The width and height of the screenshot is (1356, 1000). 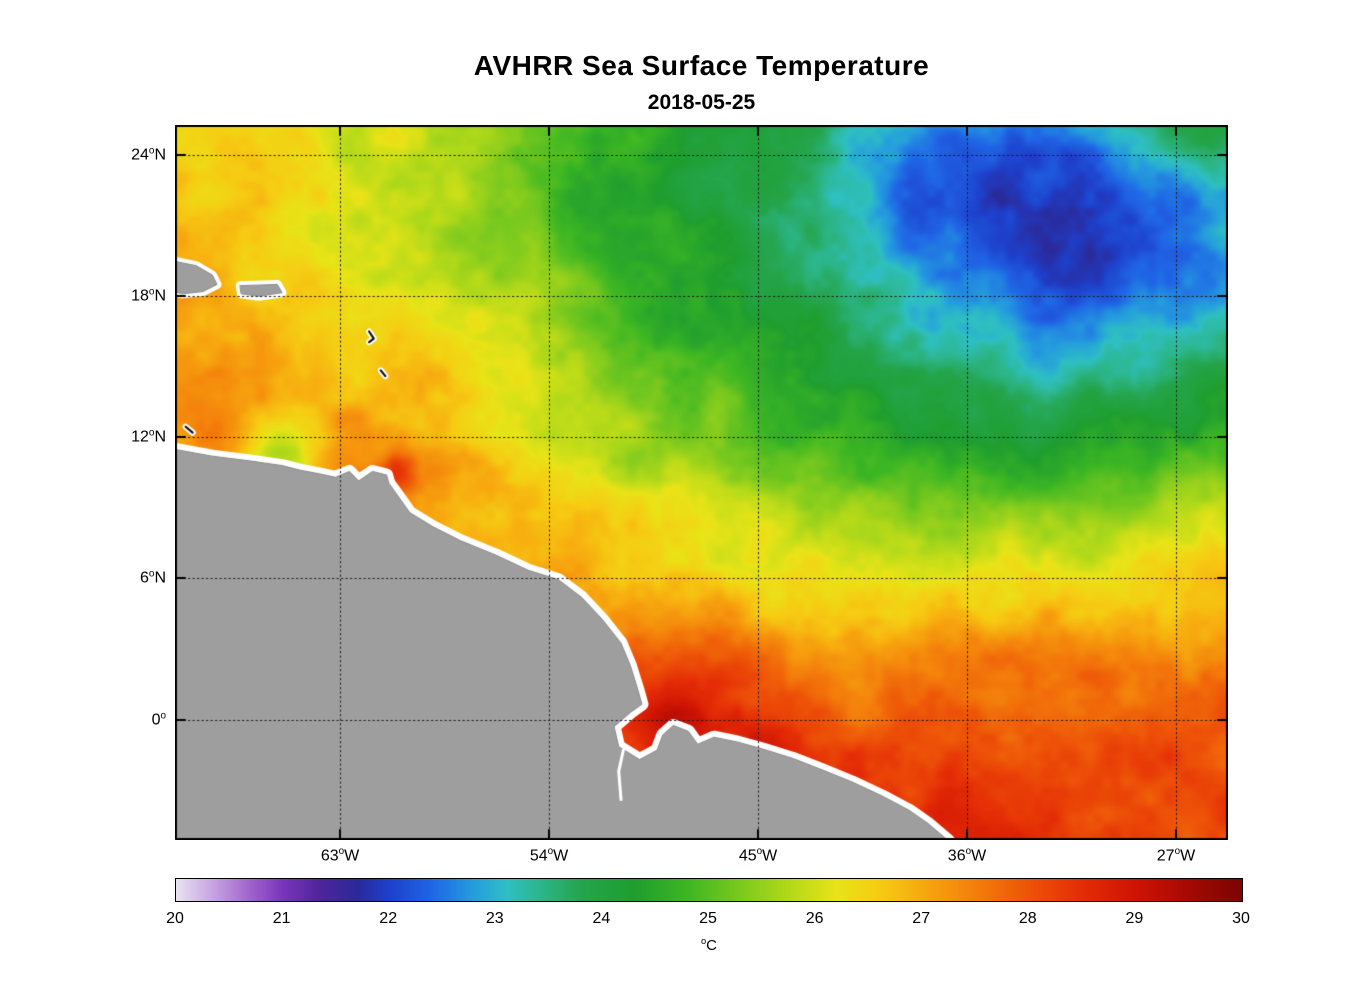 I want to click on x-tick-label: 63oW, so click(x=340, y=855).